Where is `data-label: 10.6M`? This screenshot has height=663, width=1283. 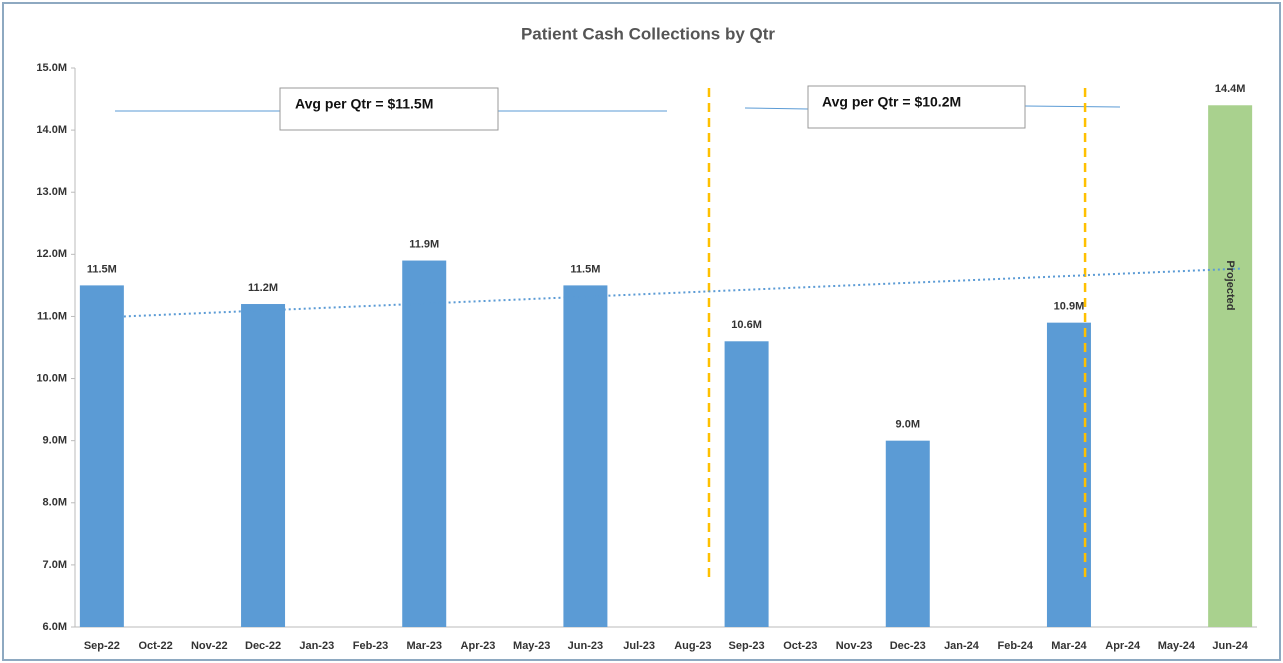
data-label: 10.6M is located at coordinates (746, 325).